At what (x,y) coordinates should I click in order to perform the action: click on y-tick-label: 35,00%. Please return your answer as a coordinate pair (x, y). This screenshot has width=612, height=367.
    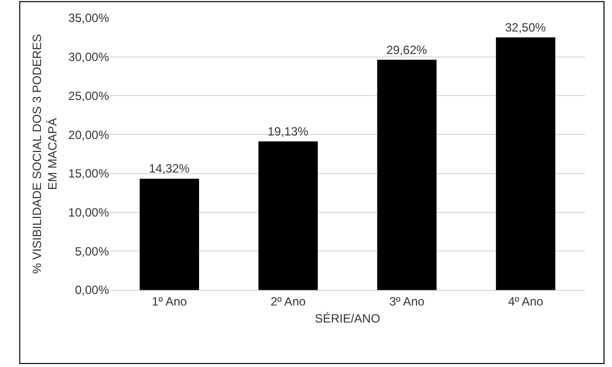
    Looking at the image, I should click on (89, 18).